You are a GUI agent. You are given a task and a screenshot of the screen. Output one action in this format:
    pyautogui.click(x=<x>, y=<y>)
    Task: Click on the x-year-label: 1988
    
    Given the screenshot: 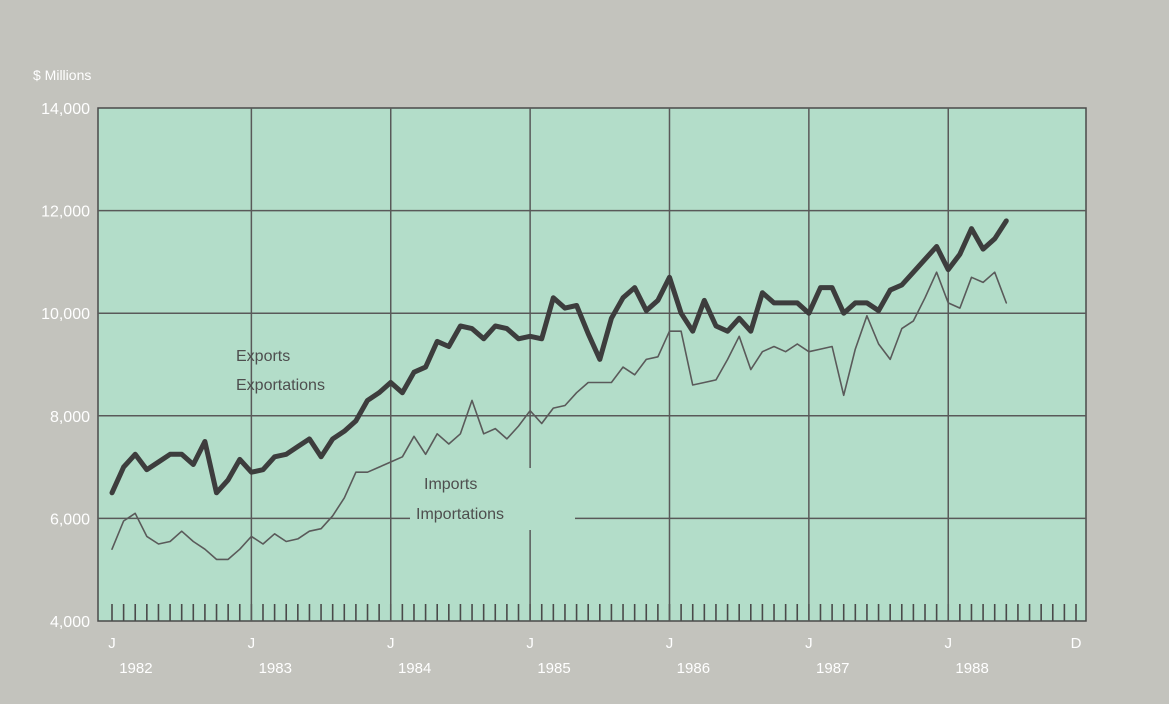 What is the action you would take?
    pyautogui.click(x=971, y=668)
    